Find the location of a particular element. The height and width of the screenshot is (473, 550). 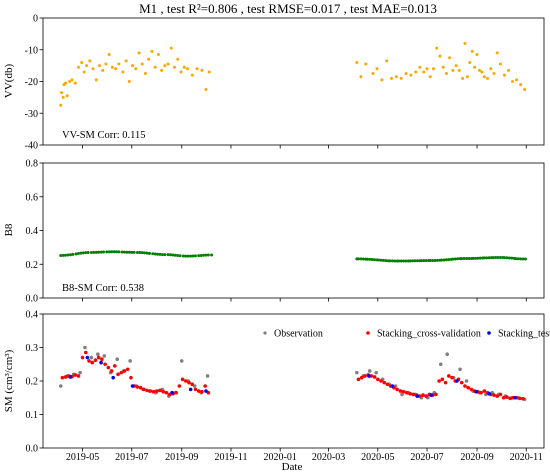

vv-points is located at coordinates (293, 74).